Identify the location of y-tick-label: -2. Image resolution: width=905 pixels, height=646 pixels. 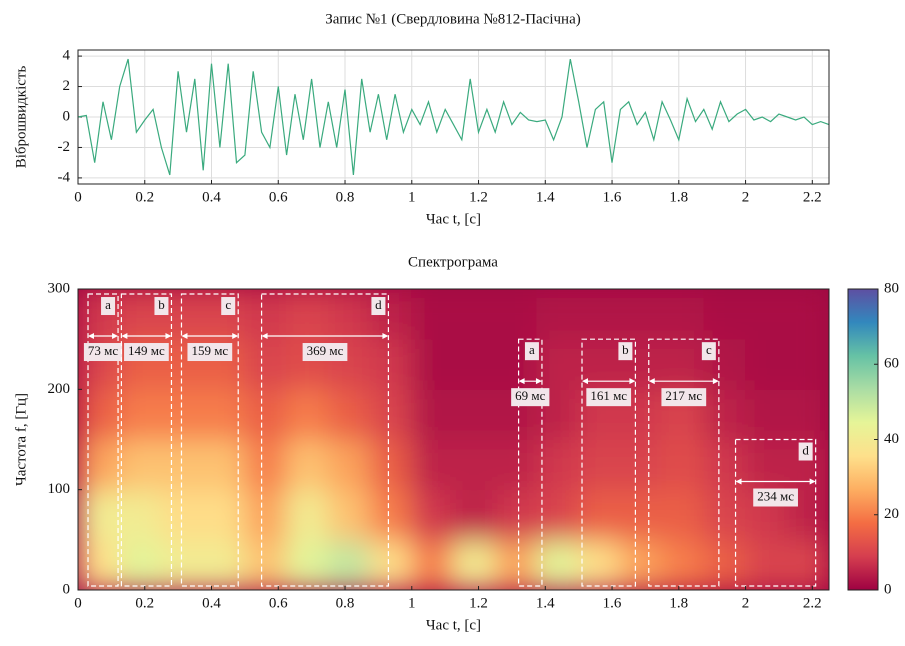
(64, 147).